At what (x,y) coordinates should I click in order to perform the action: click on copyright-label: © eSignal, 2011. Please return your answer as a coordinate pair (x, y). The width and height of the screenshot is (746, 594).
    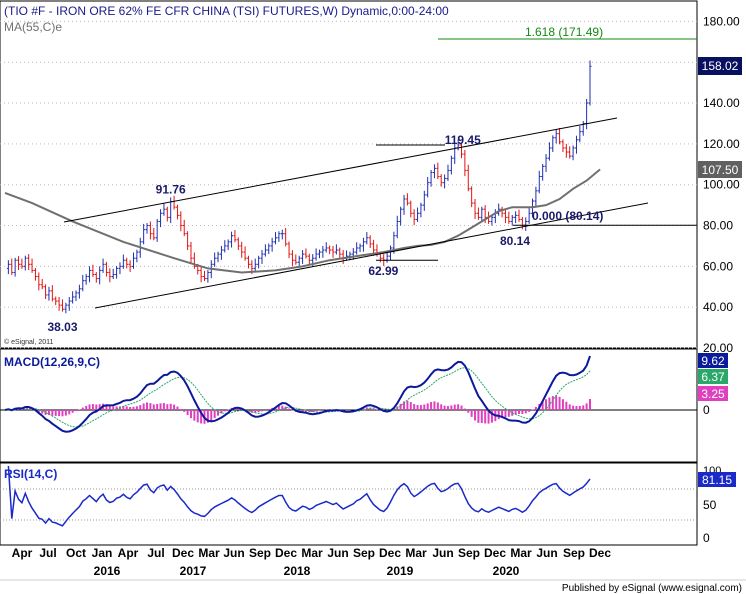
    Looking at the image, I should click on (29, 342).